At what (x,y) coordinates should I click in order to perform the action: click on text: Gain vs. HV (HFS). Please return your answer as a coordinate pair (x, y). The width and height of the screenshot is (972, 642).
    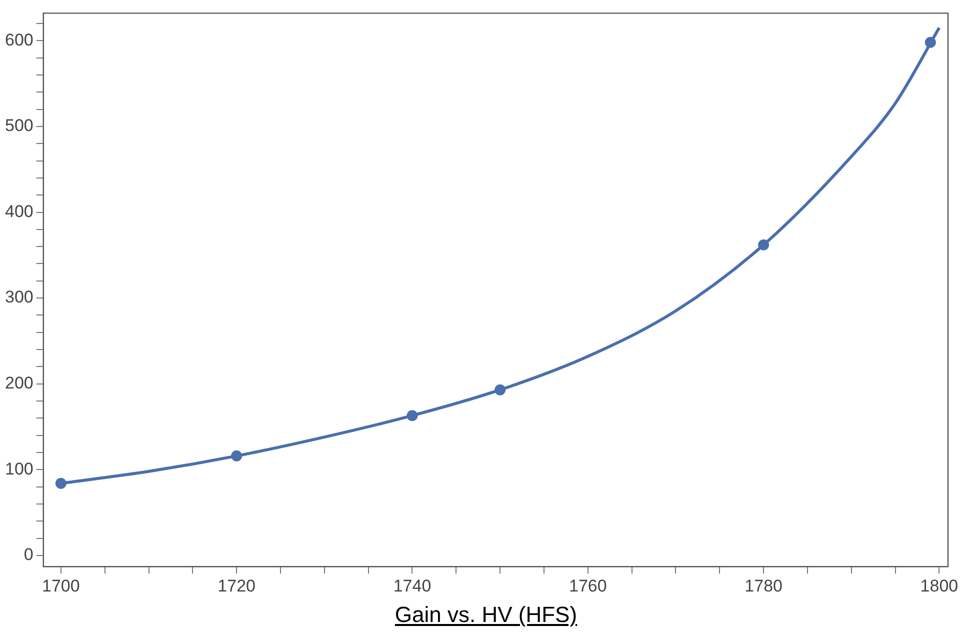
    Looking at the image, I should click on (486, 615).